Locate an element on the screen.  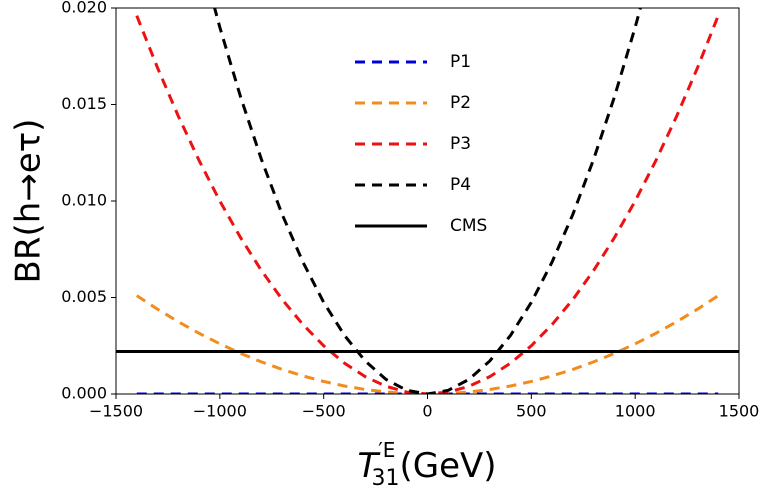
y-tick-label: 0.020 is located at coordinates (84, 8).